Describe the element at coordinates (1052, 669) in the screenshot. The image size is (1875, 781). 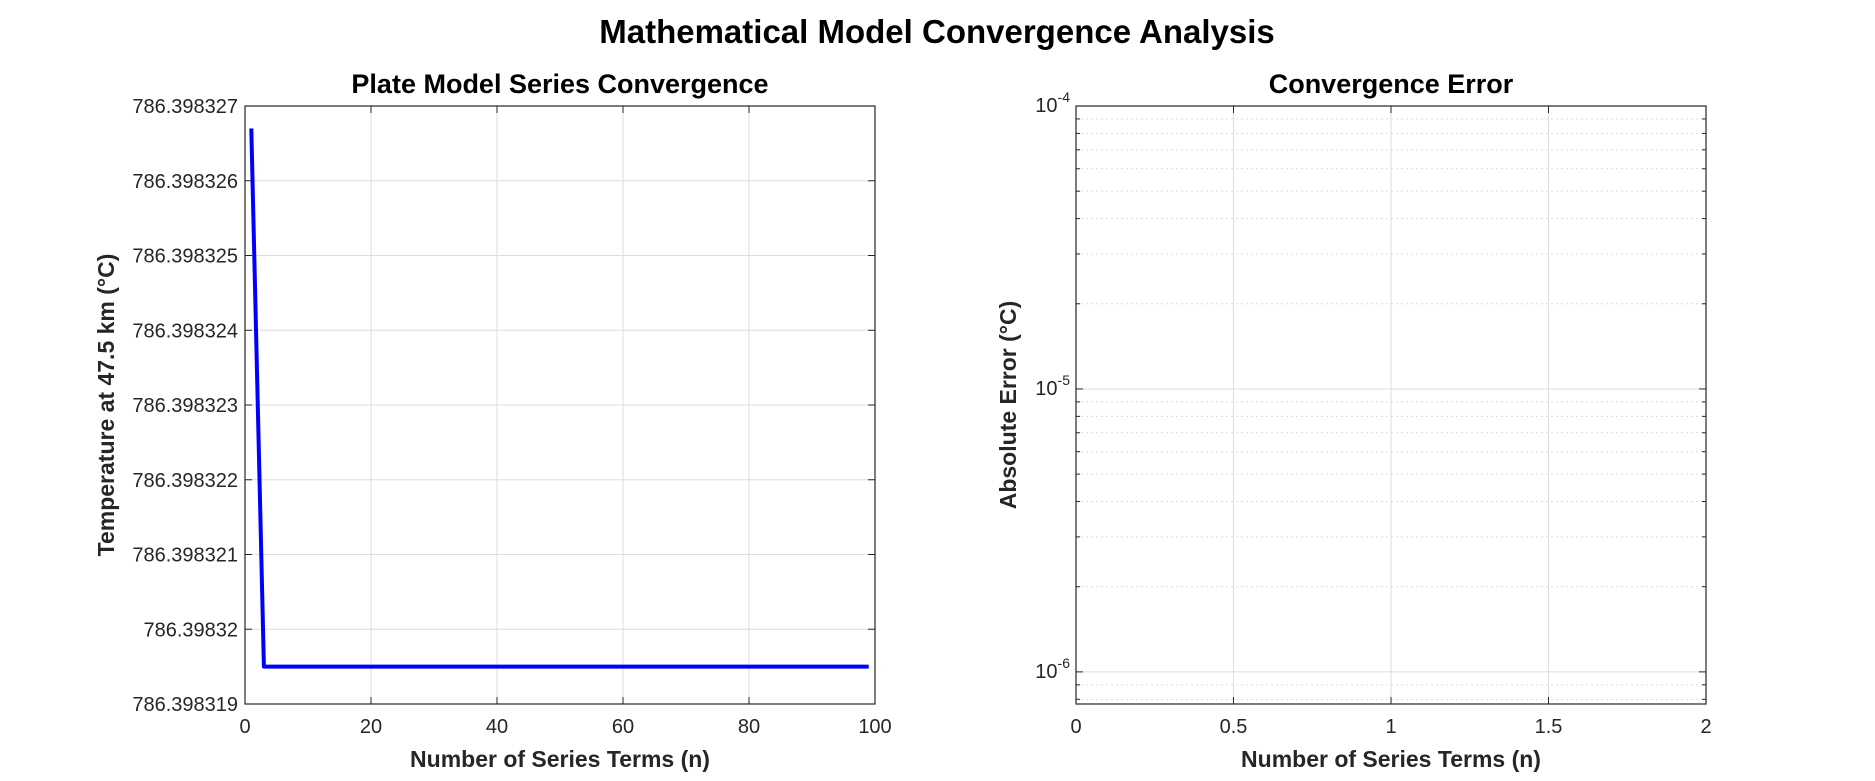
I see `y-tick-label: 10⁻⁶` at that location.